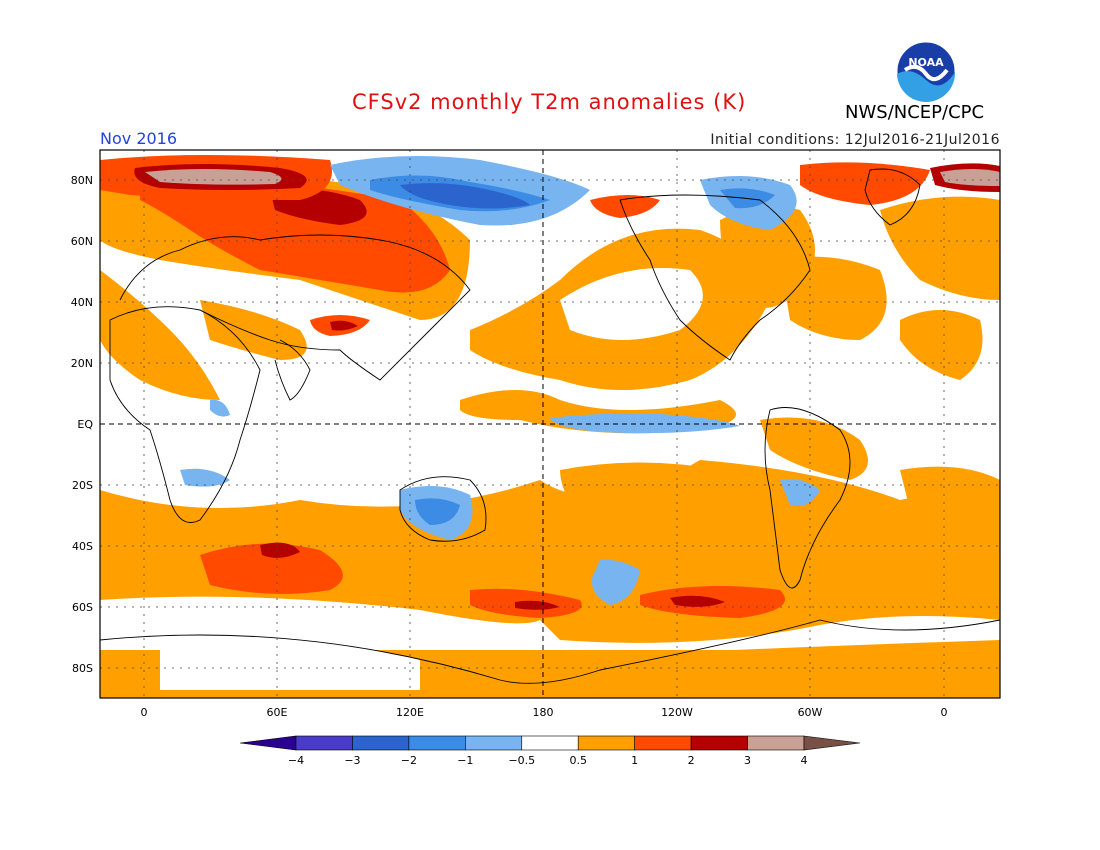  Describe the element at coordinates (926, 71) in the screenshot. I see `noaa-logo: NOAA` at that location.